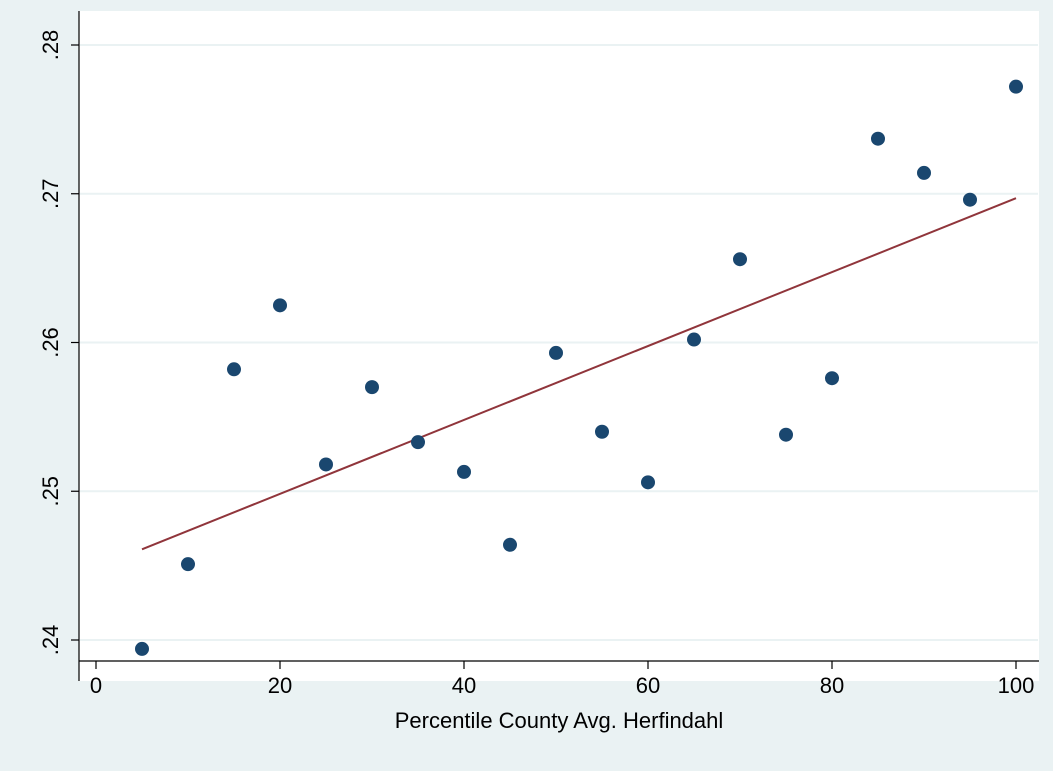  I want to click on y-axis: .24 .25 .26 .27 .28, so click(59, 346).